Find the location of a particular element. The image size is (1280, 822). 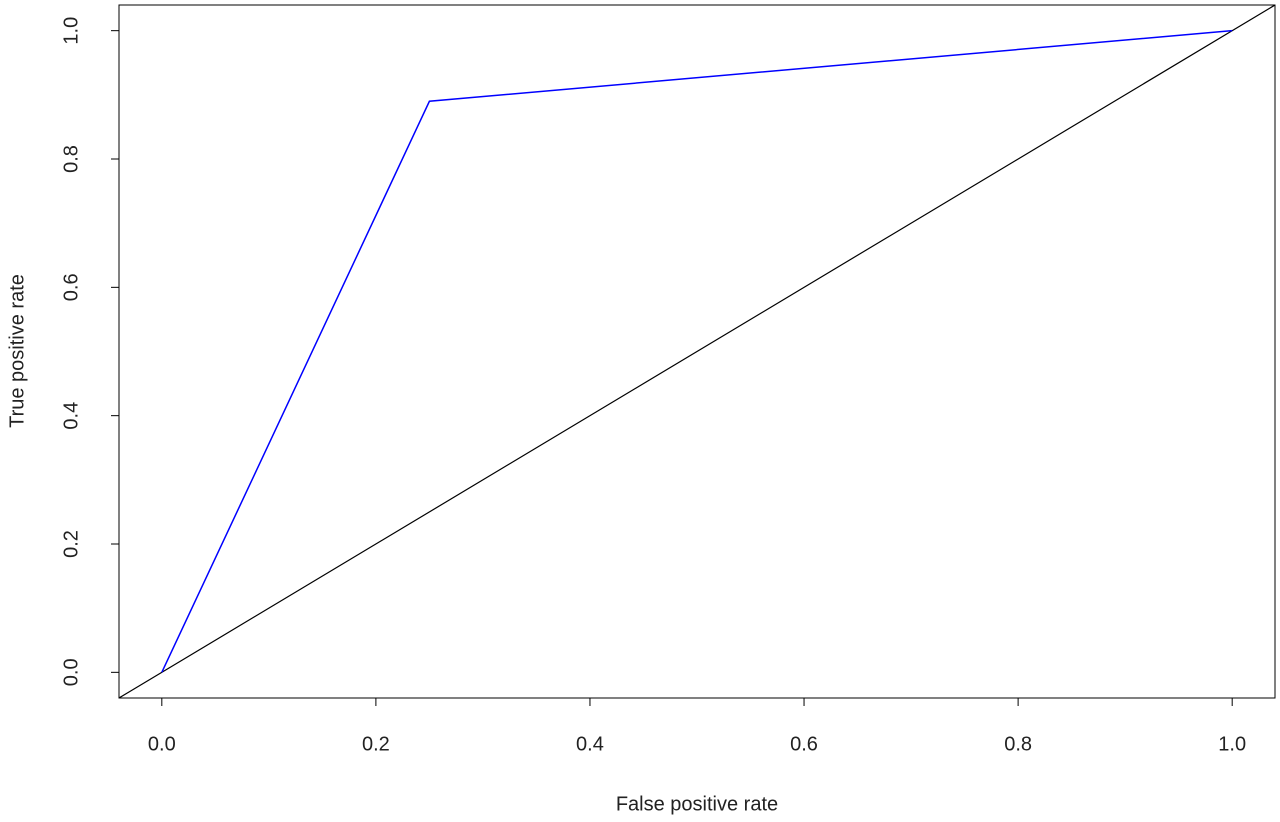

y-tick-label: 0.2 is located at coordinates (71, 544).